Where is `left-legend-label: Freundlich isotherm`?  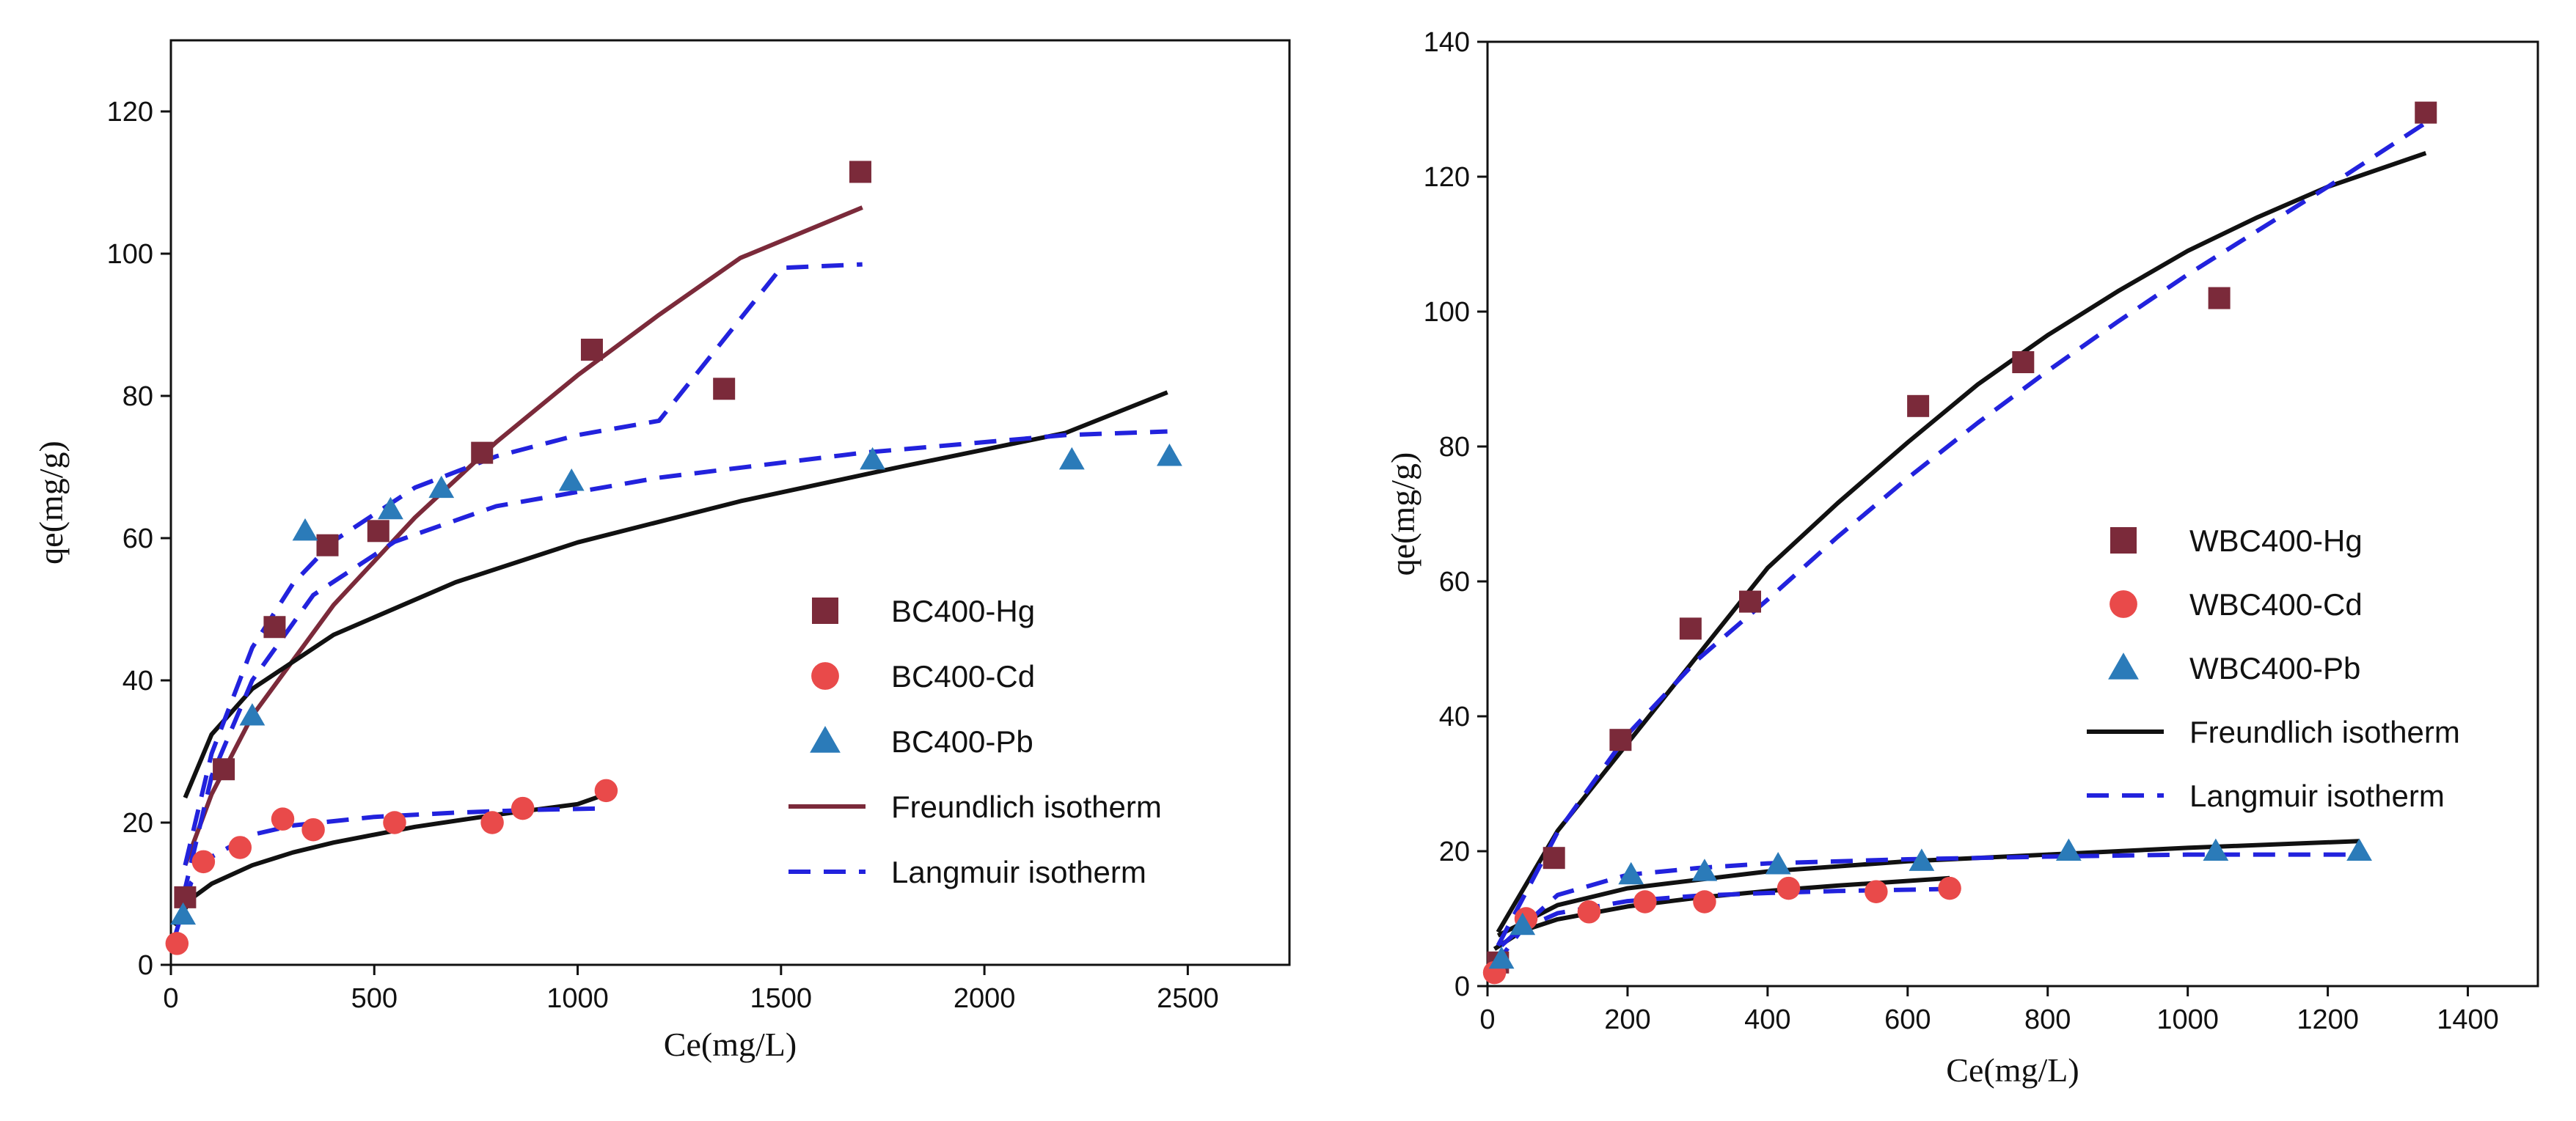
left-legend-label: Freundlich isotherm is located at coordinates (1026, 807).